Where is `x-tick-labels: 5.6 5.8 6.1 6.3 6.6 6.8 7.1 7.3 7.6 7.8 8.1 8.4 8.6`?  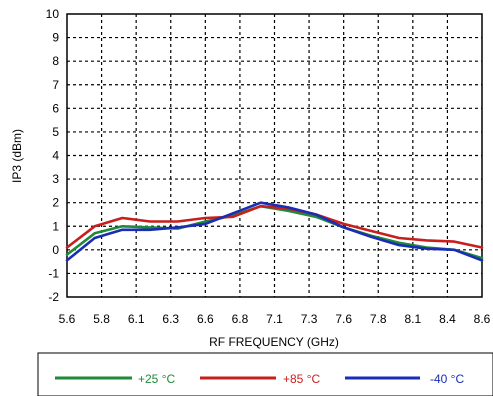 x-tick-labels: 5.6 5.8 6.1 6.3 6.6 6.8 7.1 7.3 7.6 7.8 8.1 8.4 8.6 is located at coordinates (275, 319).